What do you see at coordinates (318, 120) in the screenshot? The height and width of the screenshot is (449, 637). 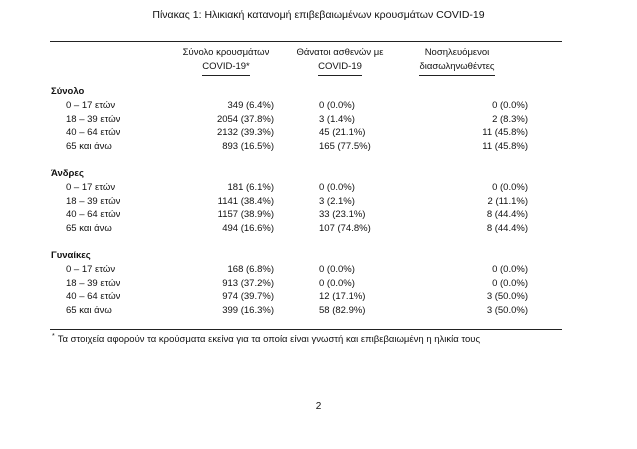 I see `table-row: 18 – 39 ετών 2054 (37.8%) 3 (1.4%) 2 (8.3%)` at bounding box center [318, 120].